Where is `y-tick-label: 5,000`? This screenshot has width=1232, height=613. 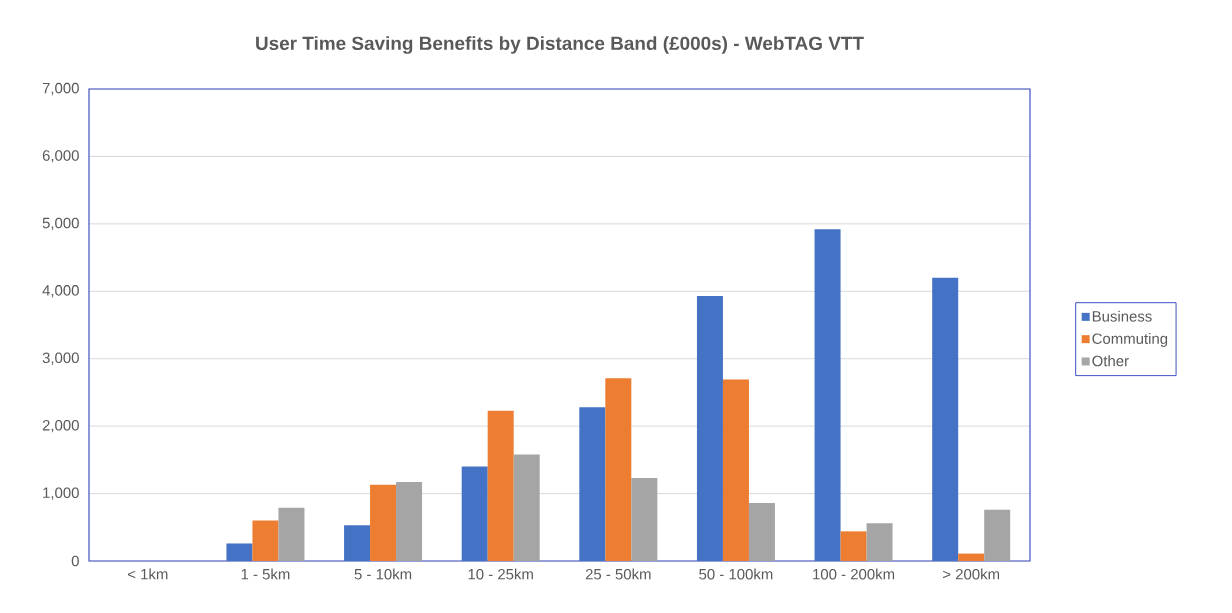 y-tick-label: 5,000 is located at coordinates (60, 224).